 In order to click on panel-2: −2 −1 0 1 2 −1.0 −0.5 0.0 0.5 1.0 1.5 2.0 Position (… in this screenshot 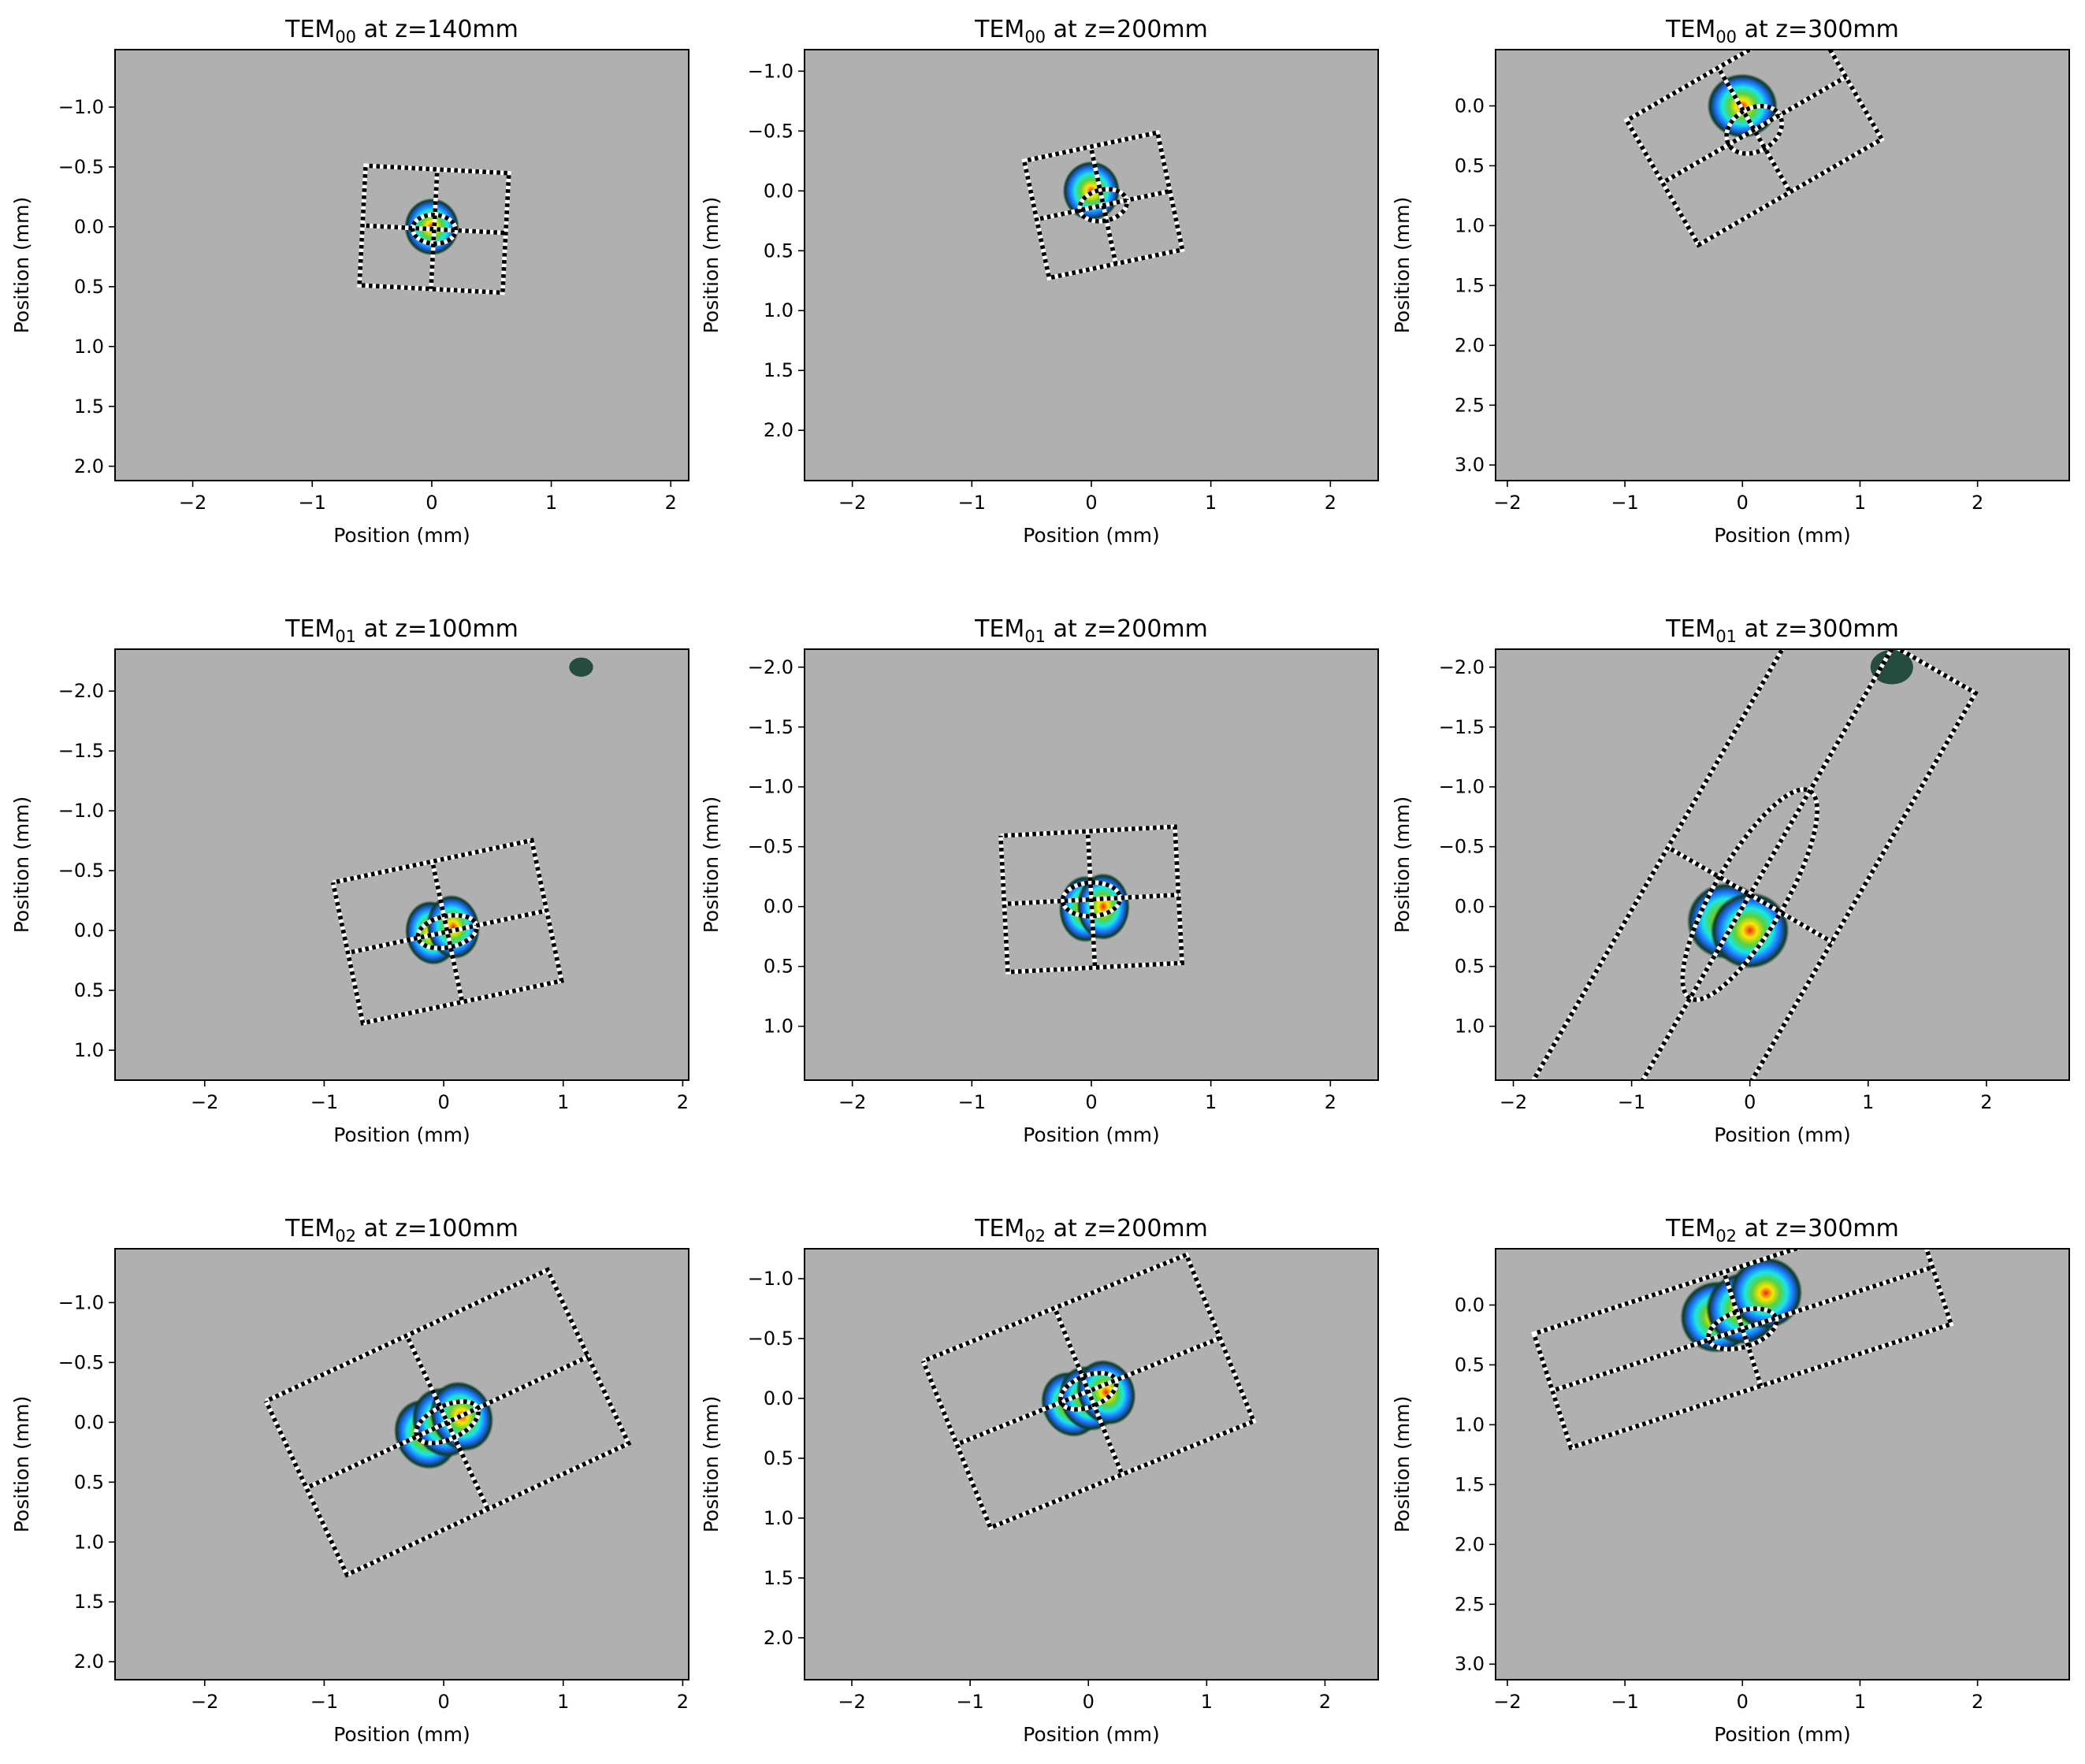, I will do `click(1039, 281)`.